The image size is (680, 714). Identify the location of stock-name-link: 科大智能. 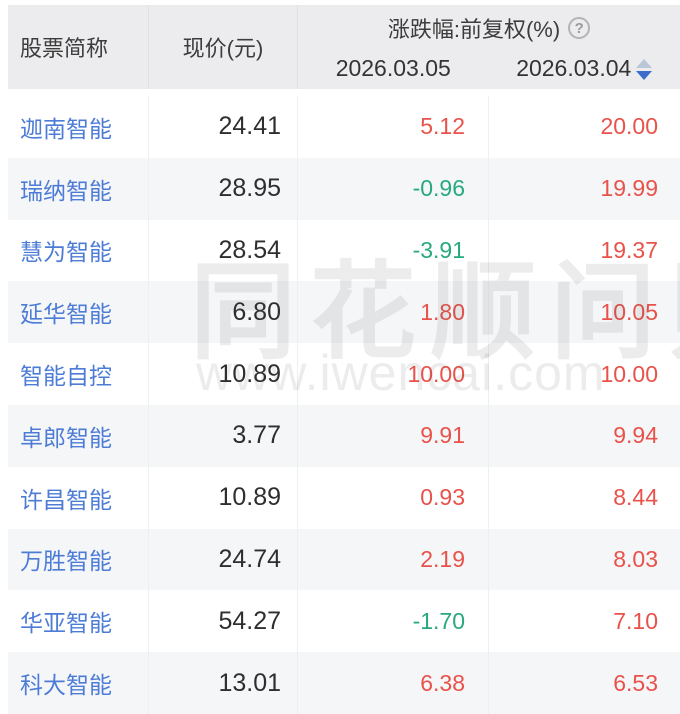
(66, 685).